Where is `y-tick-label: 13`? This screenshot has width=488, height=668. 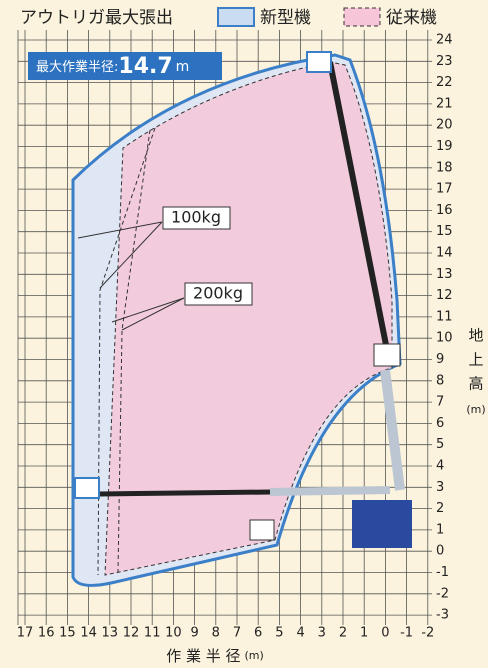
y-tick-label: 13 is located at coordinates (444, 274).